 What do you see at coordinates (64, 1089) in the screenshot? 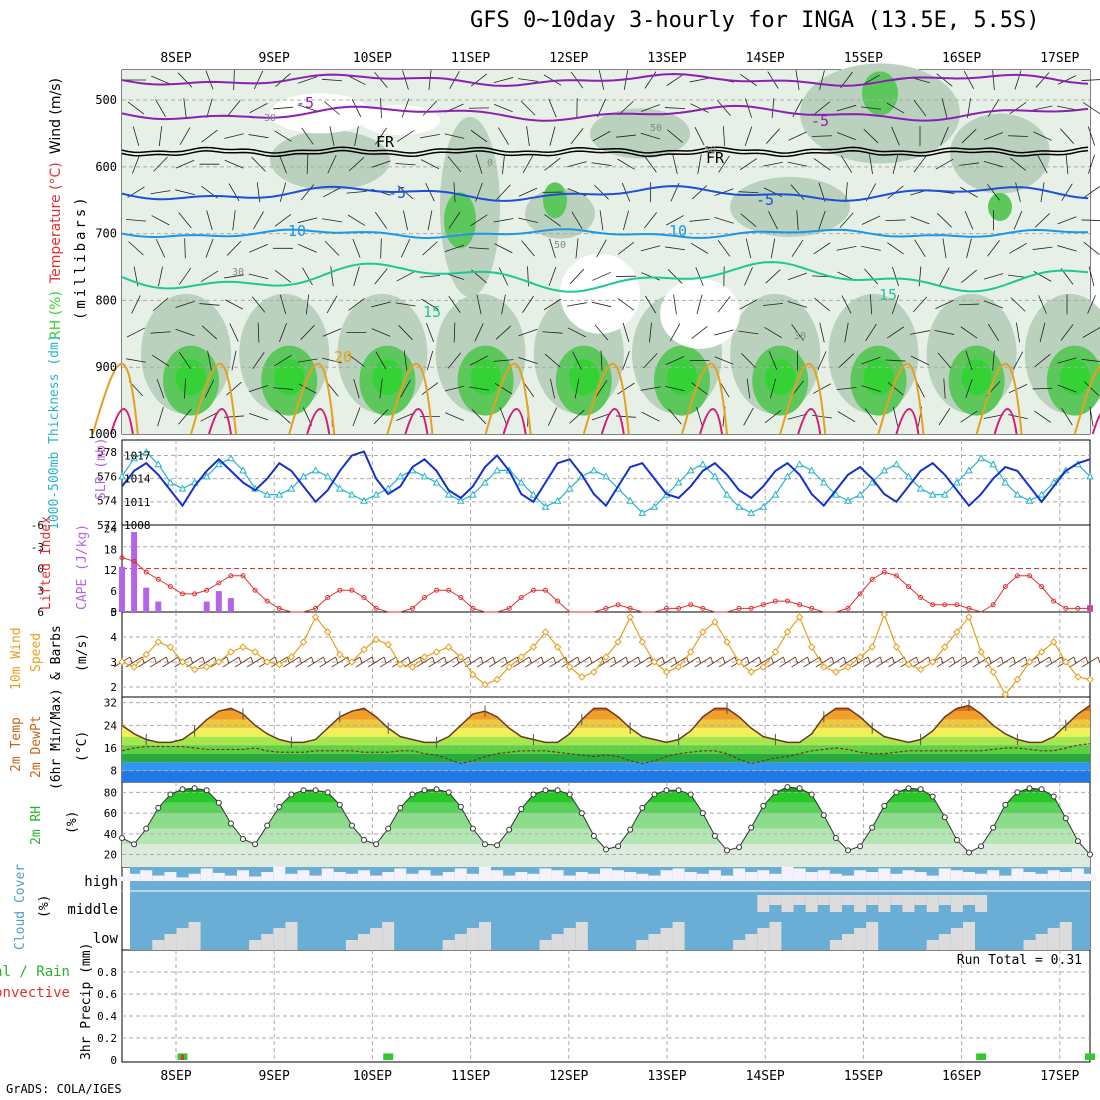
I see `footer-credit: GrADS: COLA/IGES` at bounding box center [64, 1089].